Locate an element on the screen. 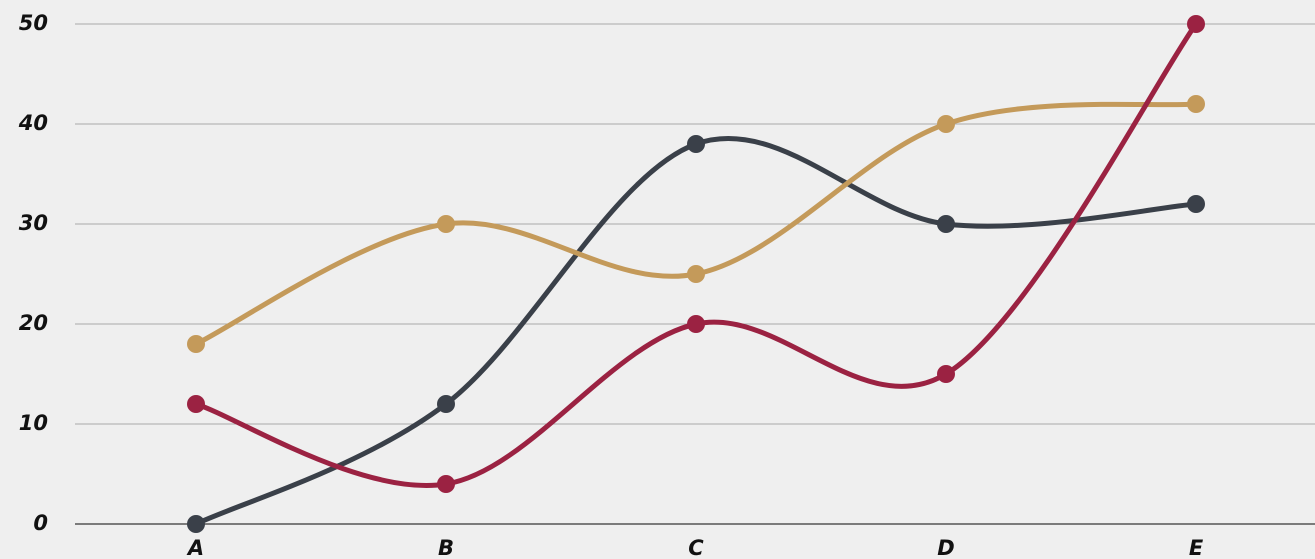 The image size is (1315, 559). y-tick-label: 30 is located at coordinates (33, 223).